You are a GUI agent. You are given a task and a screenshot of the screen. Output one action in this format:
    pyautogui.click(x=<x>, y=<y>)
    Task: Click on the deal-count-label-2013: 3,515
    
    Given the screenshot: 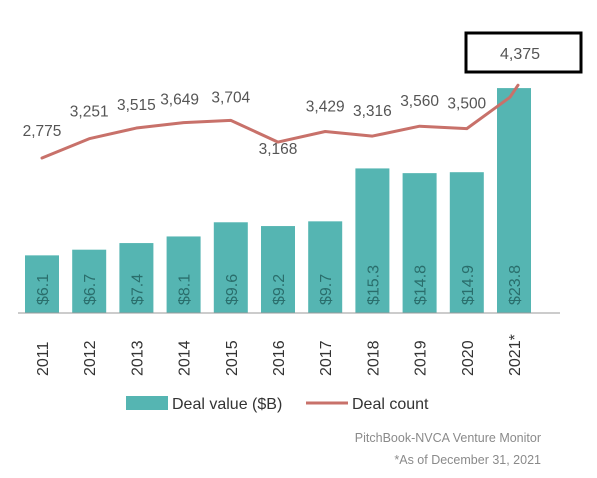 What is the action you would take?
    pyautogui.click(x=136, y=105)
    